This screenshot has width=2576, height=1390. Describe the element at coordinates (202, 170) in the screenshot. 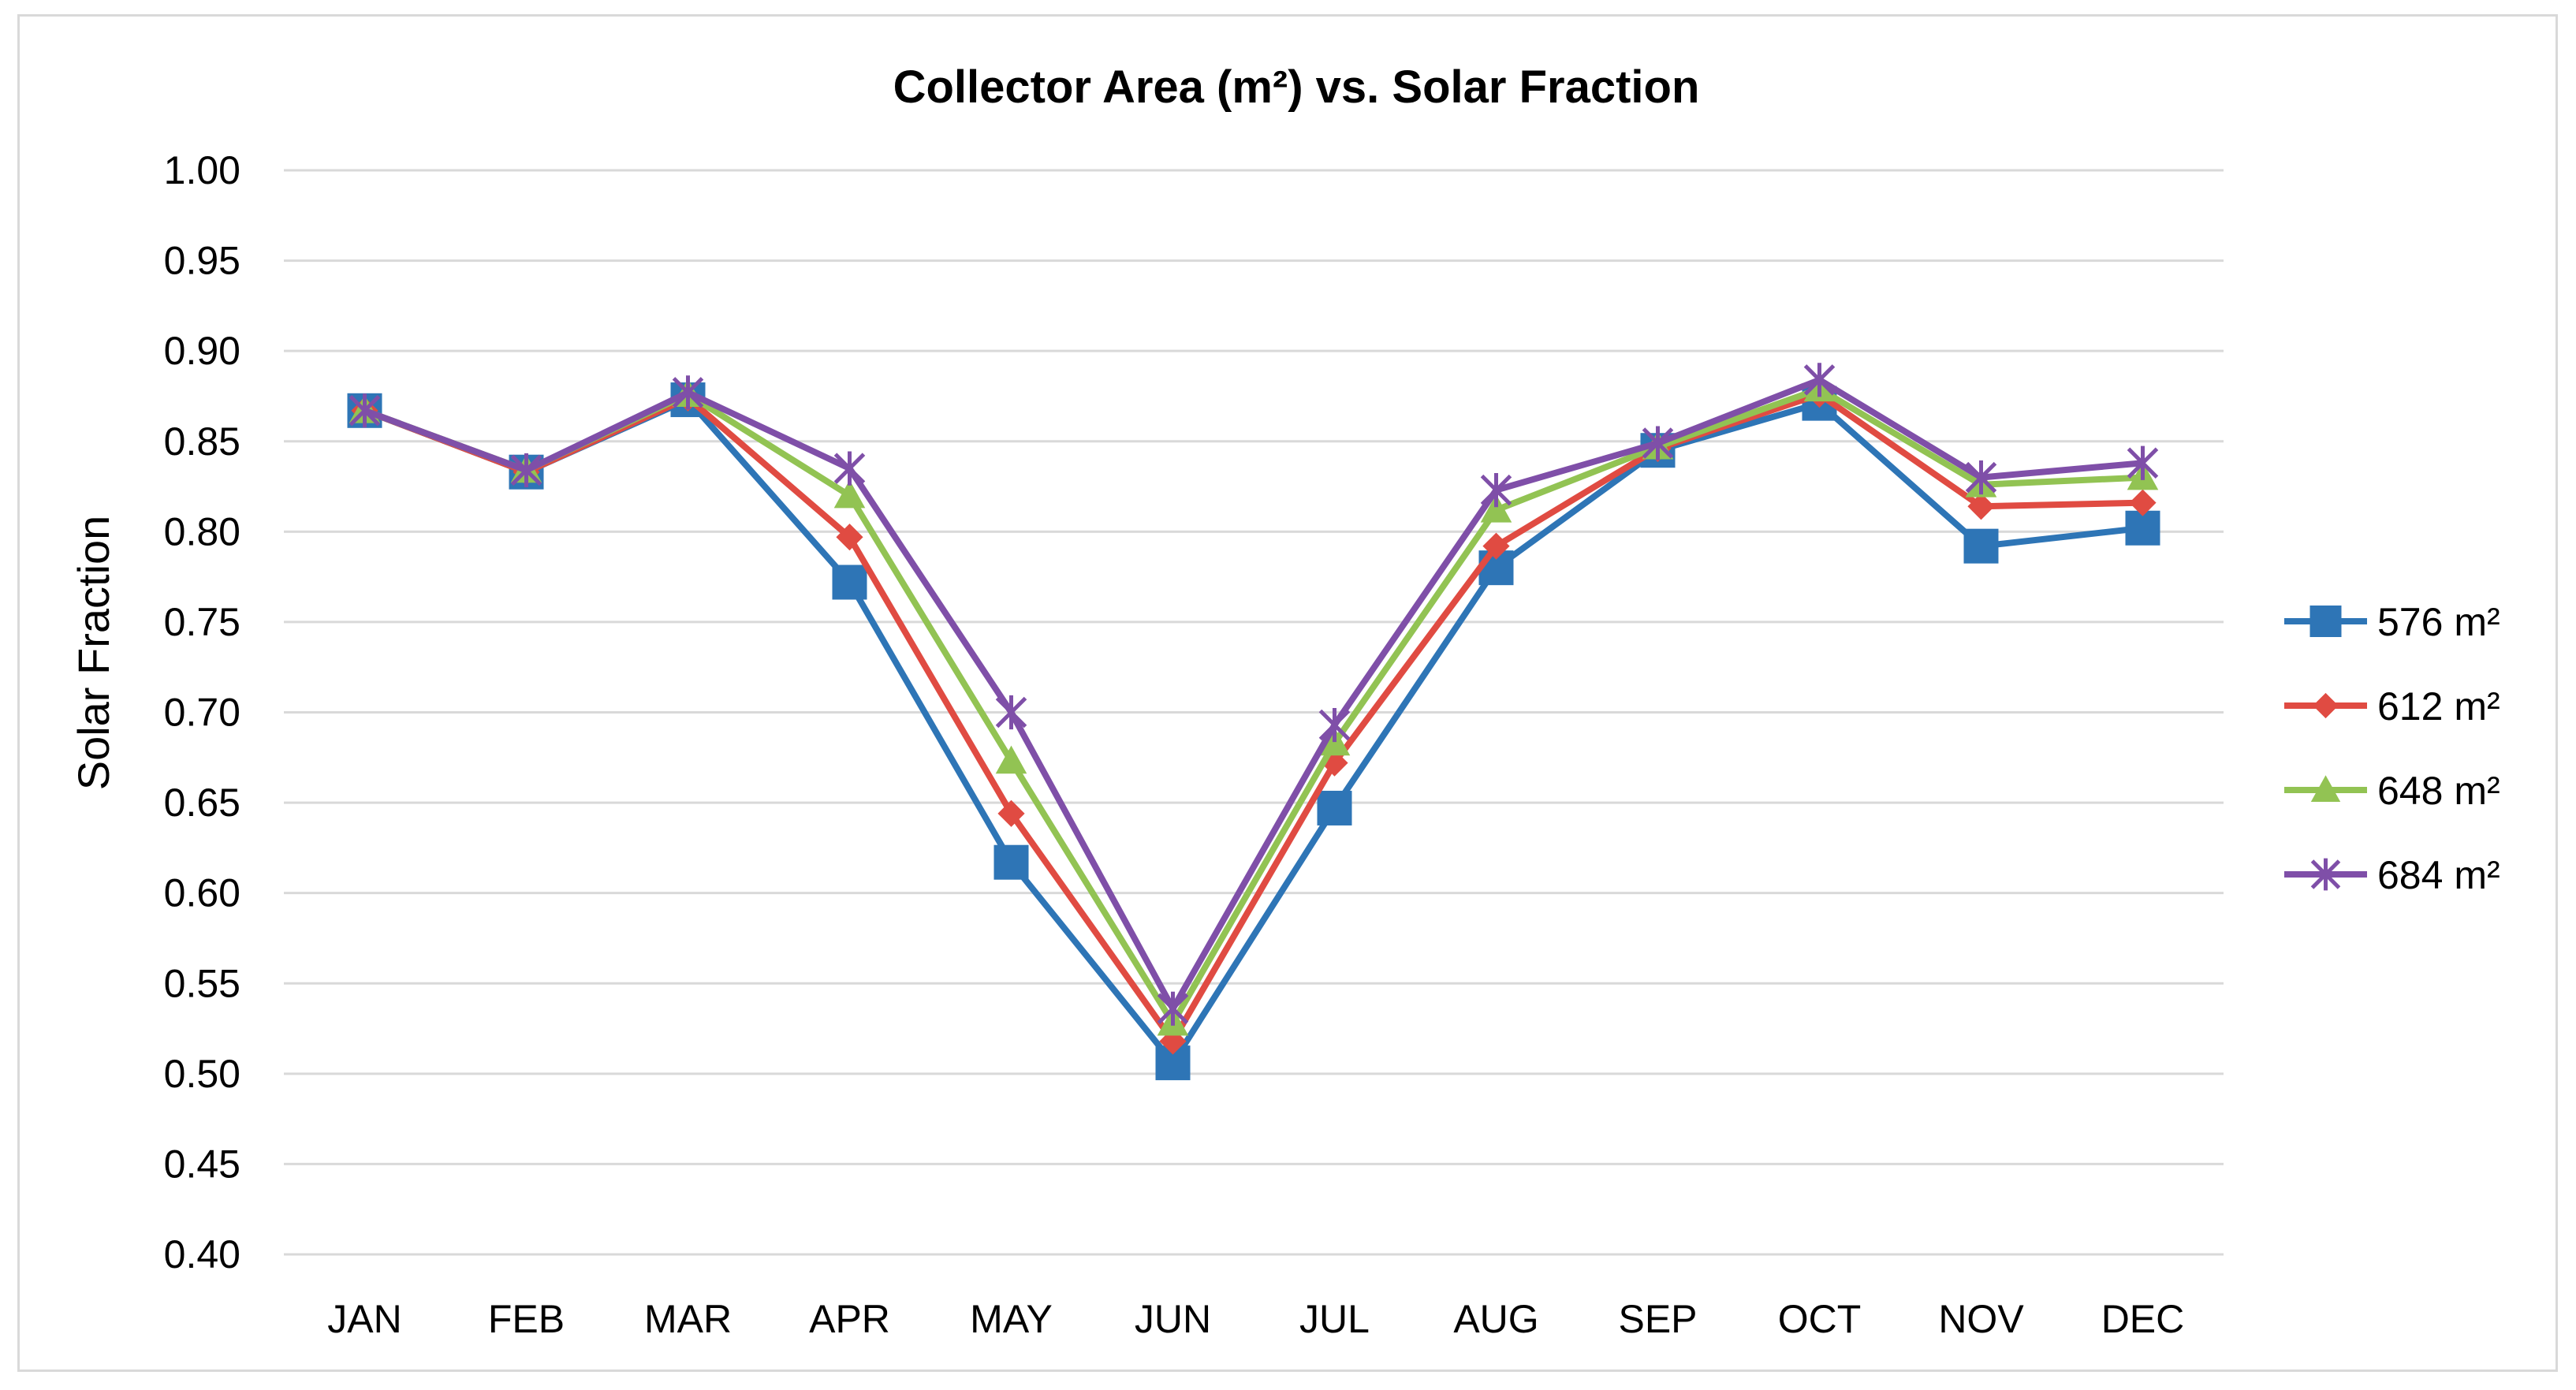

I see `y-tick-label: 1.00` at that location.